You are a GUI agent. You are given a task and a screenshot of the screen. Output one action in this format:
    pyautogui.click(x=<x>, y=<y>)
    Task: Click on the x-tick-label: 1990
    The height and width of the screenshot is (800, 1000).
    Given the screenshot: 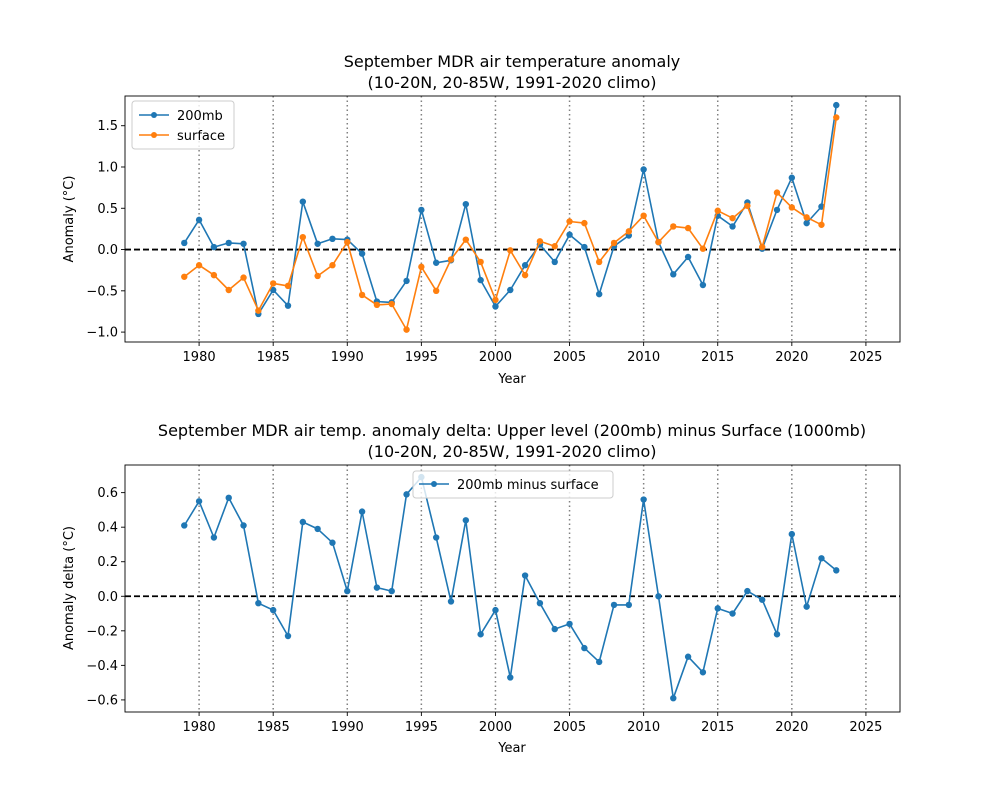 What is the action you would take?
    pyautogui.click(x=347, y=357)
    